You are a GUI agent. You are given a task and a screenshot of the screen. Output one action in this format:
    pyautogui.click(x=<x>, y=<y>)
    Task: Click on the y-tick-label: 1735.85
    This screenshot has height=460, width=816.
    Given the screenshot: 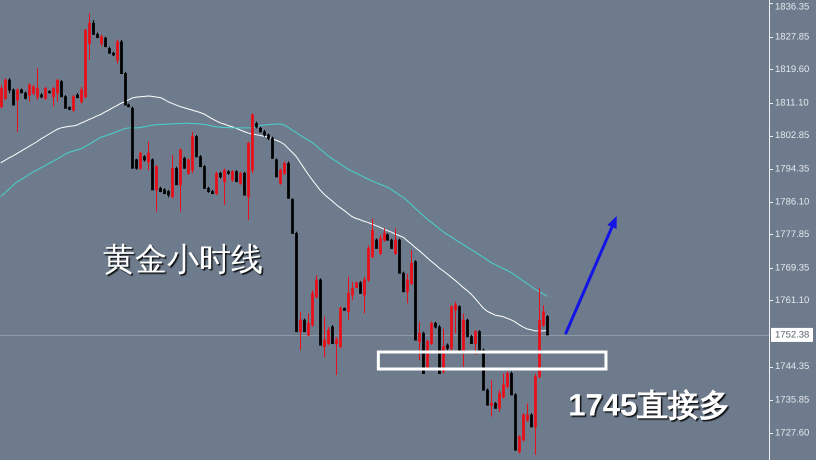 What is the action you would take?
    pyautogui.click(x=792, y=400)
    